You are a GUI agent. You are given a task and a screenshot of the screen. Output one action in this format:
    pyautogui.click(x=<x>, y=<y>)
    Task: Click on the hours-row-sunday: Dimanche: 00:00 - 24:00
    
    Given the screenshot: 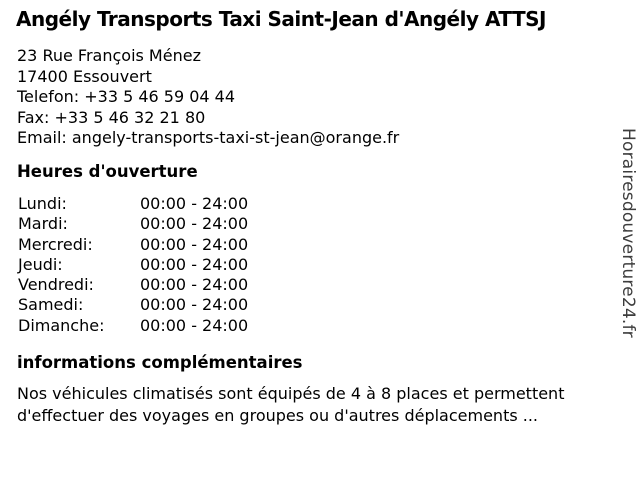 What is the action you would take?
    pyautogui.click(x=133, y=326)
    